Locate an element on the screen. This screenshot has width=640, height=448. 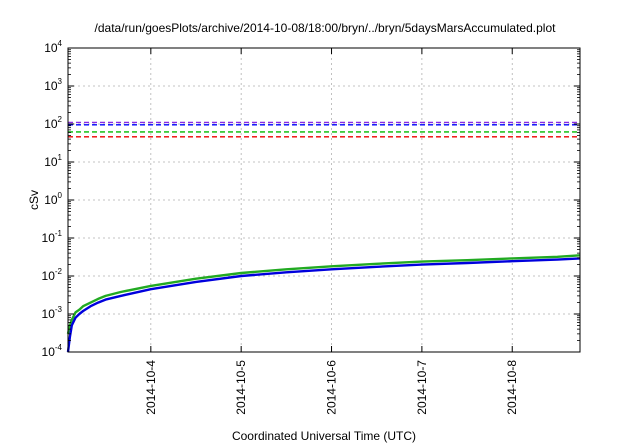
x-tick-label: 2014-10-7 is located at coordinates (422, 387).